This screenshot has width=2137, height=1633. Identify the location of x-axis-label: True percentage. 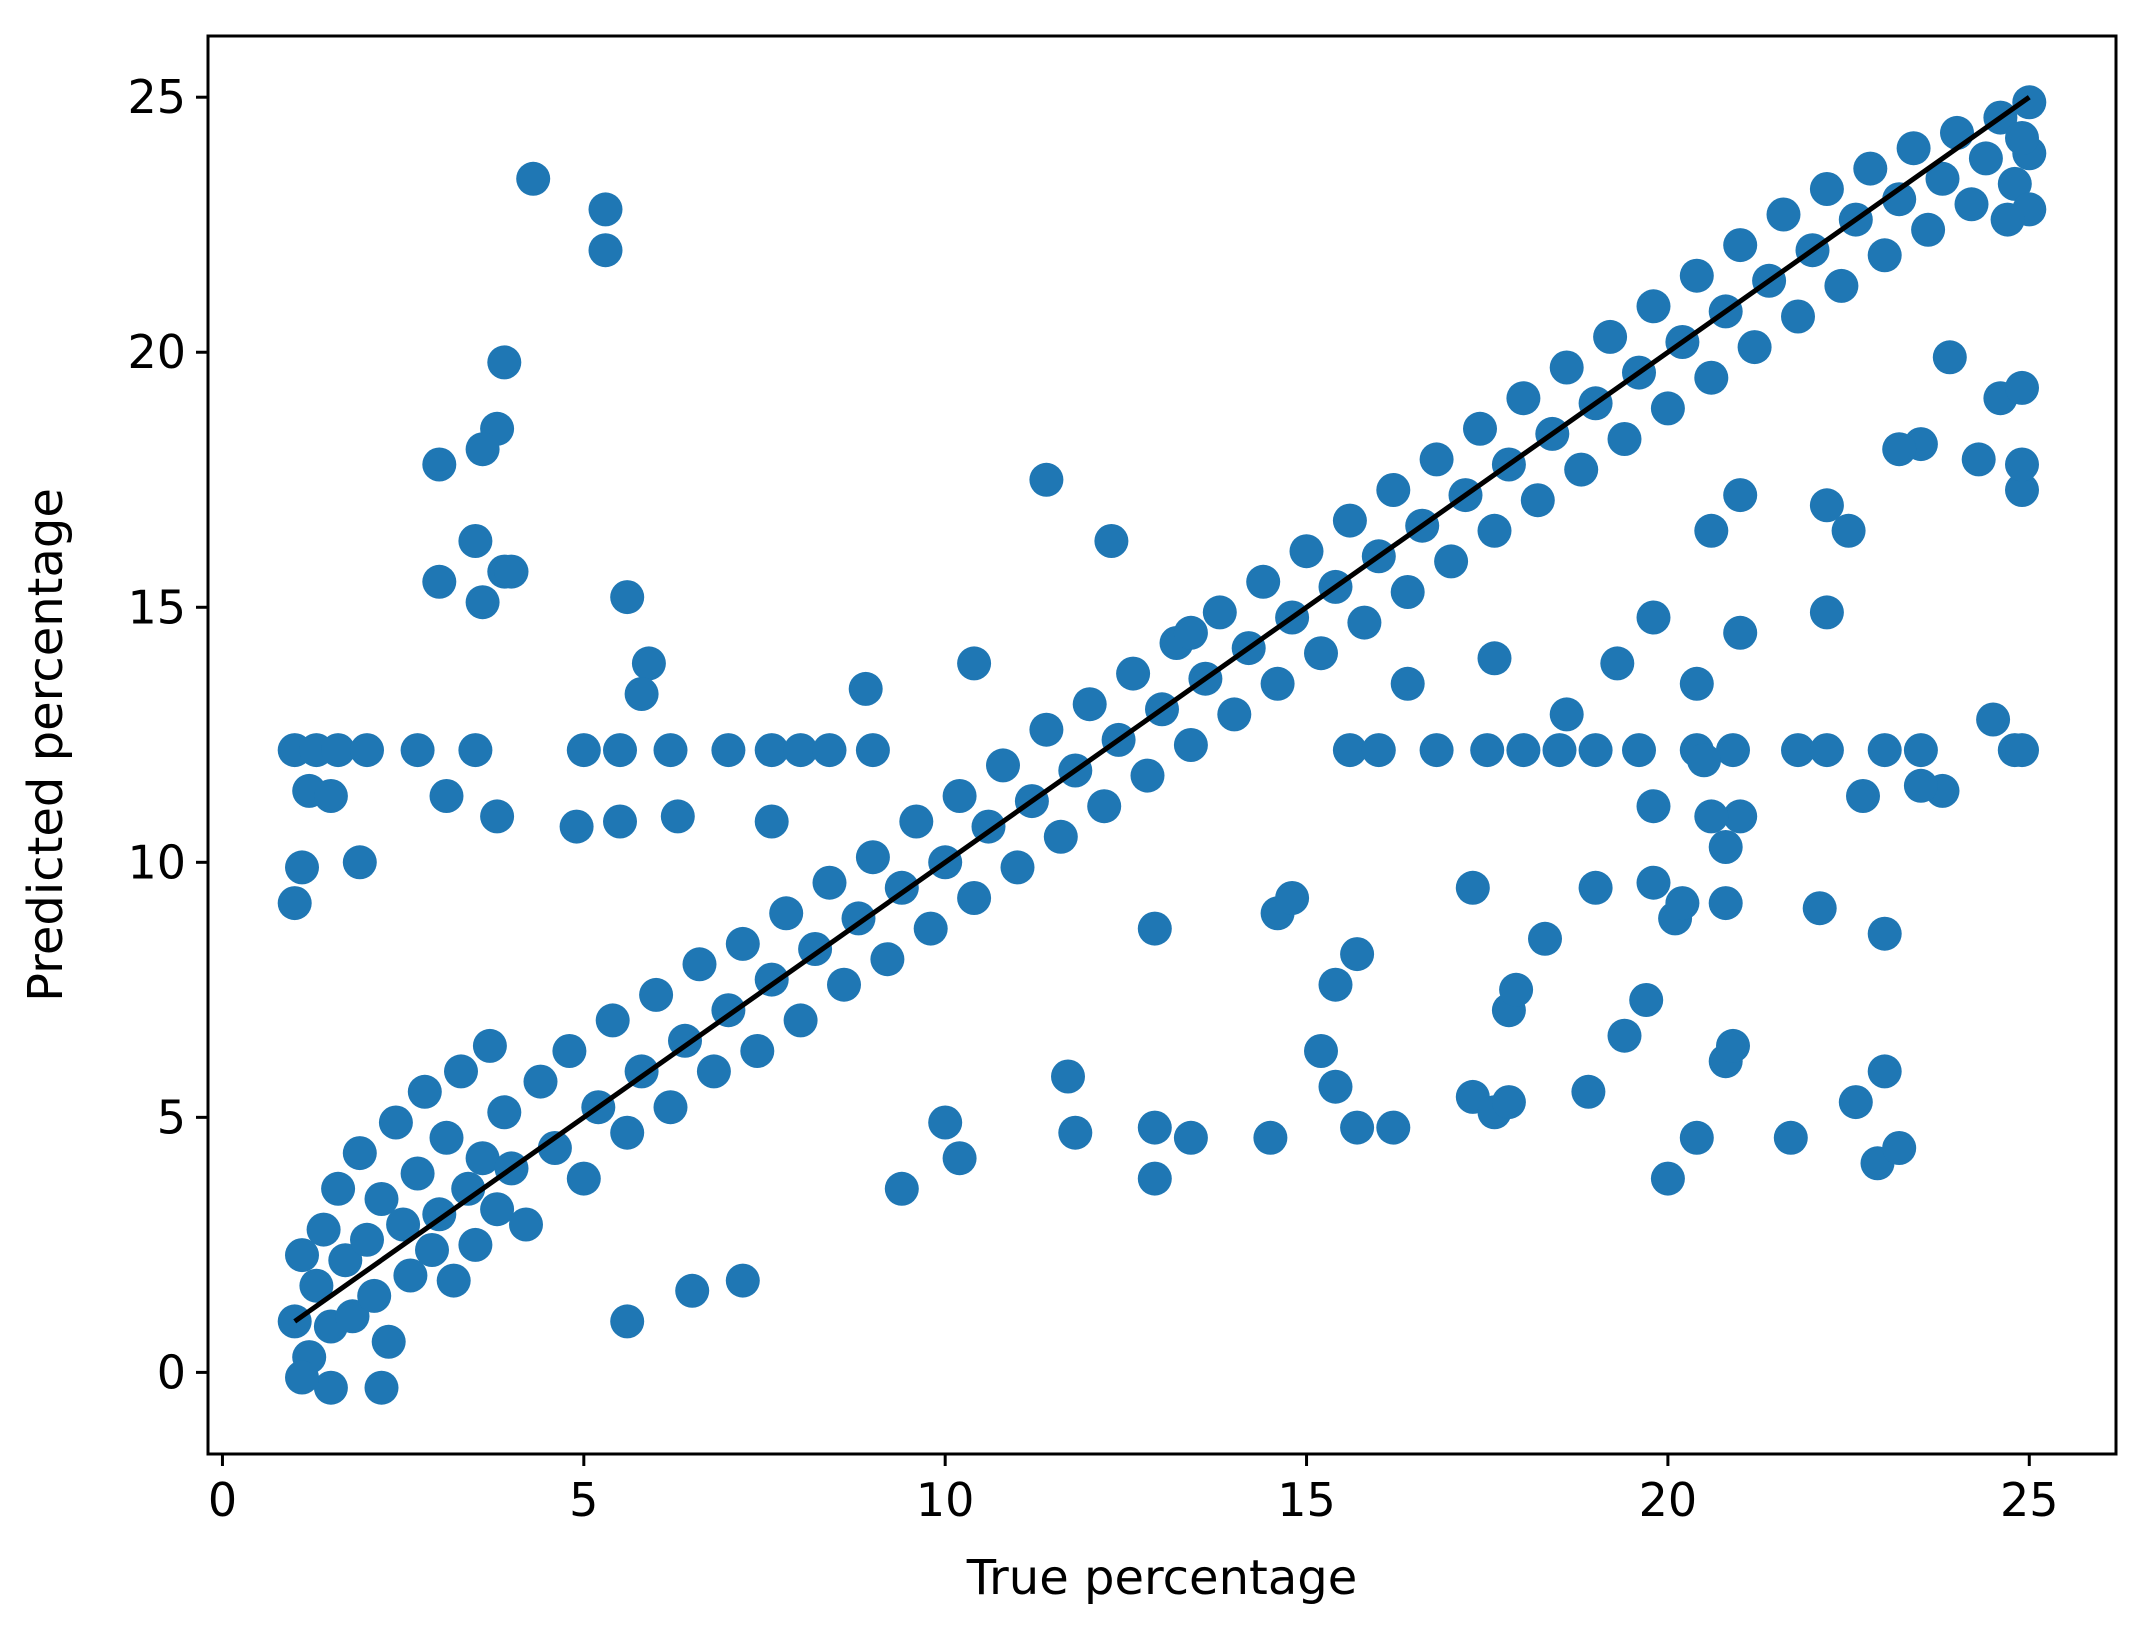
(1161, 1578).